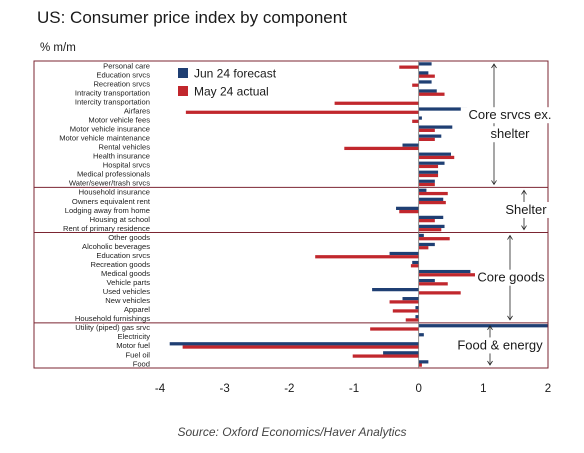  What do you see at coordinates (125, 147) in the screenshot?
I see `category-label: Rental vehicles` at bounding box center [125, 147].